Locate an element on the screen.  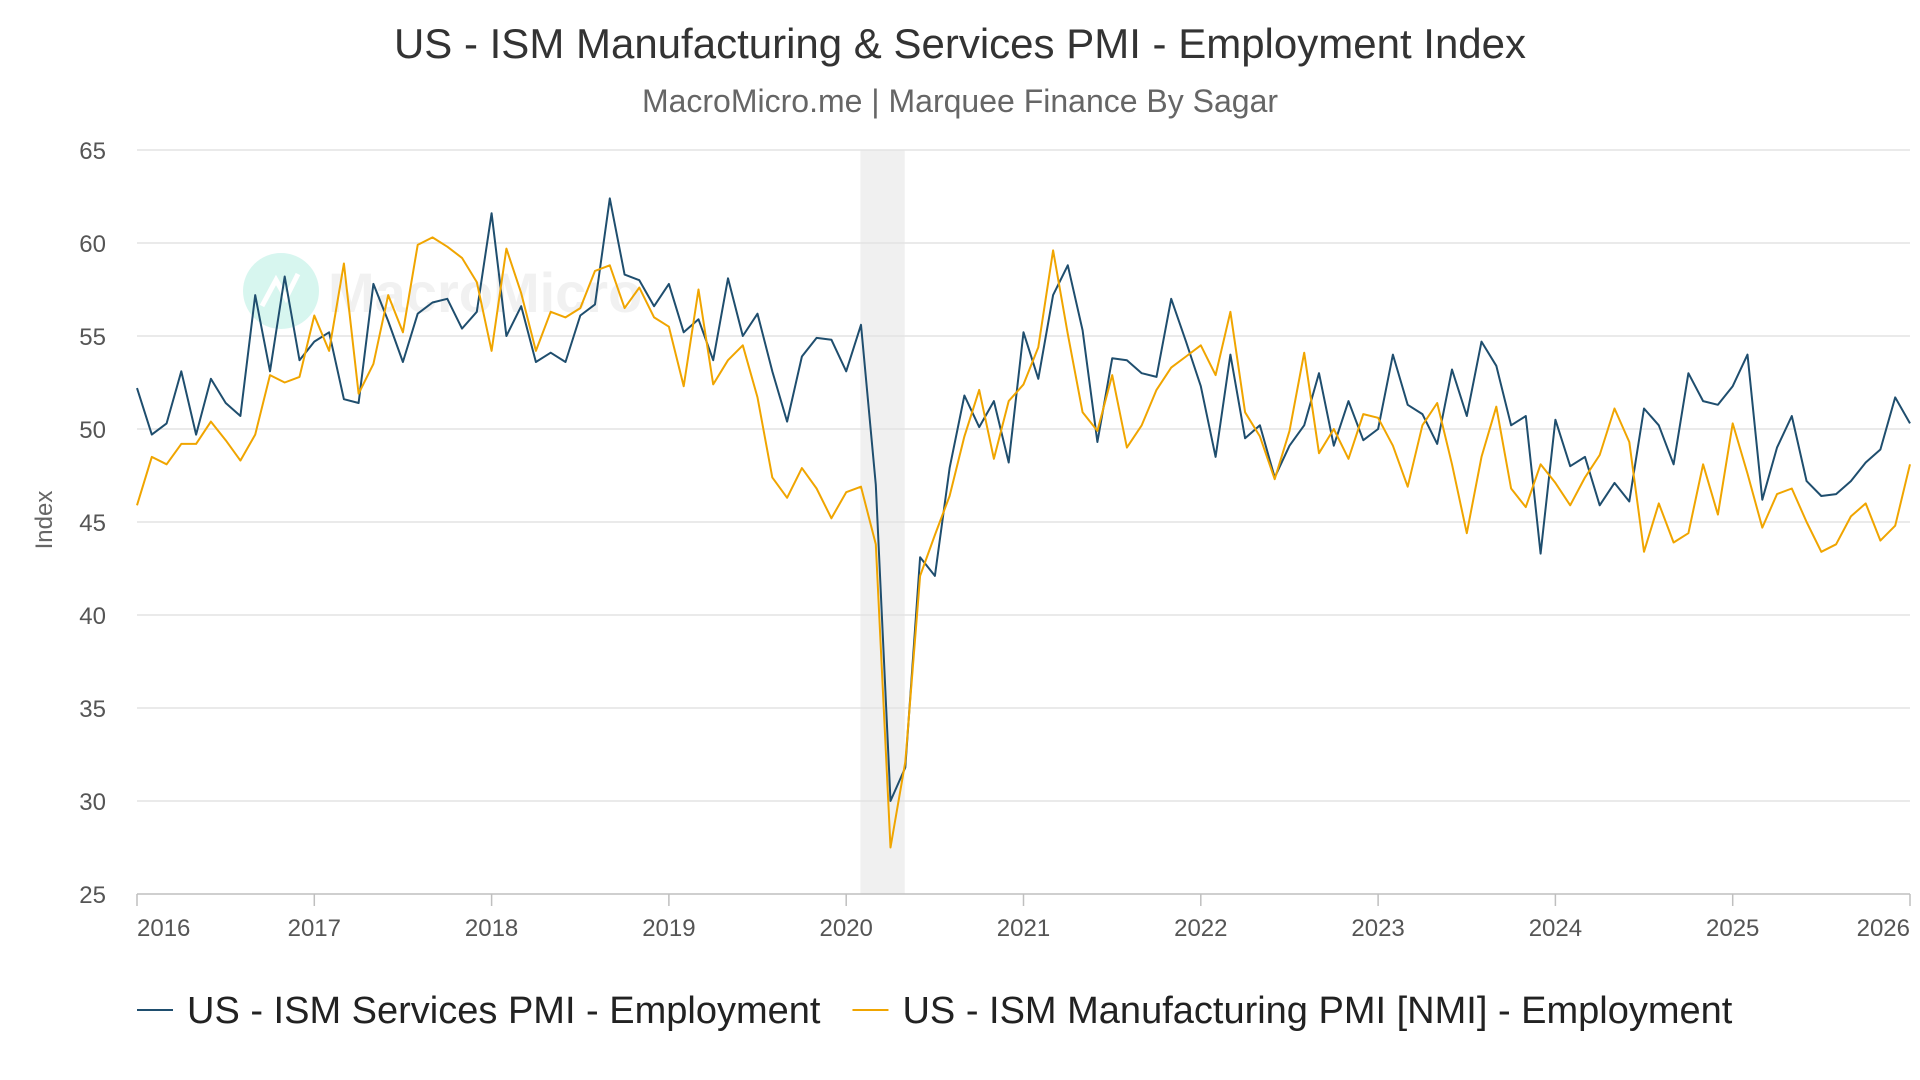
y-axis-ticks: 25 30 35 40 45 50 55 60 65 is located at coordinates (92, 523).